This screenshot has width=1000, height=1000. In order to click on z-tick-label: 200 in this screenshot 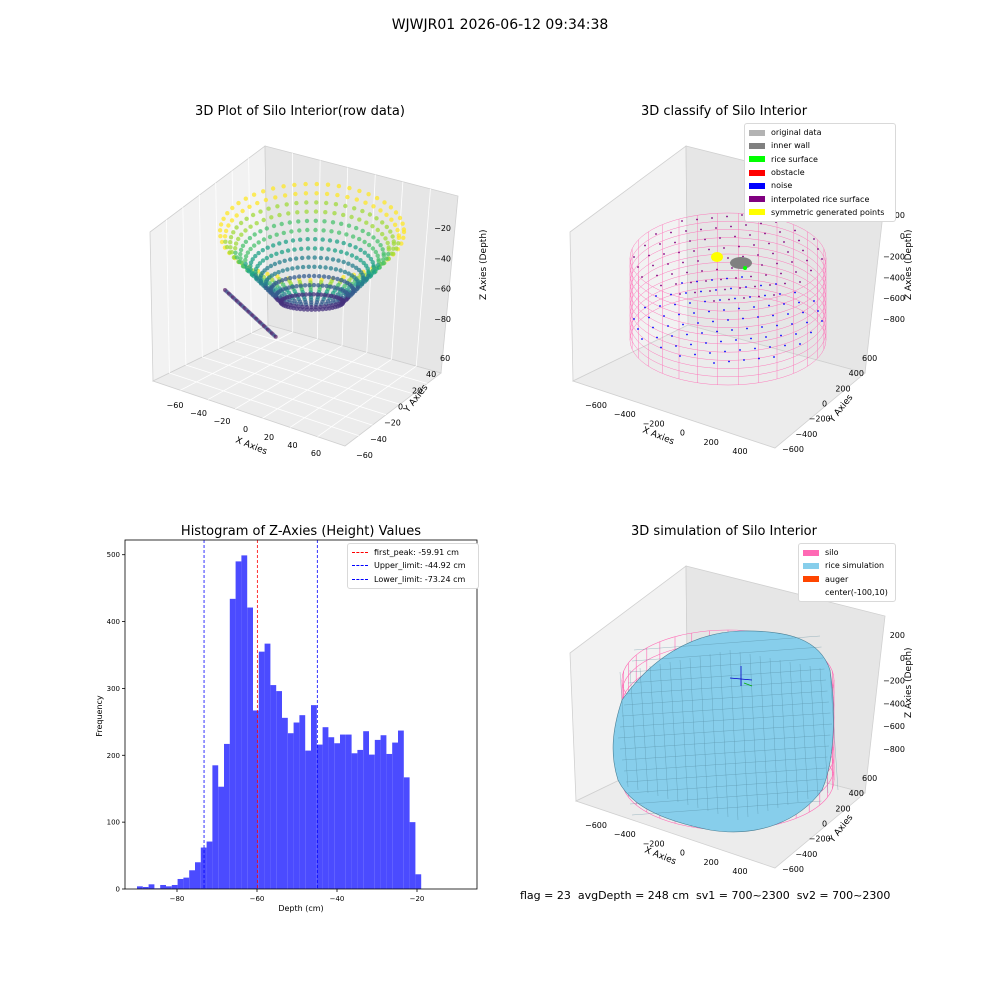, I will do `click(897, 215)`.